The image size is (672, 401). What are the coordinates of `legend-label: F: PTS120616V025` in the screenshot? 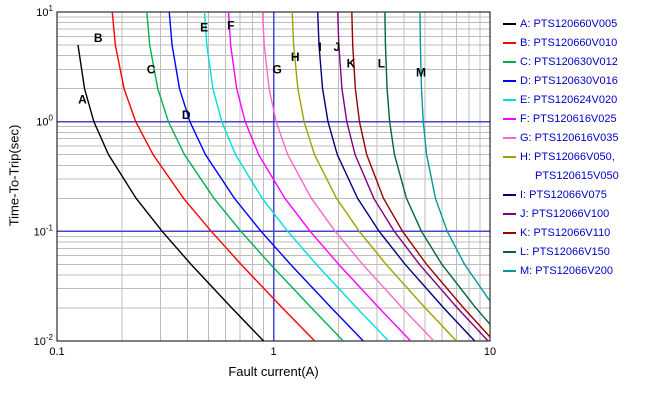 It's located at (568, 118).